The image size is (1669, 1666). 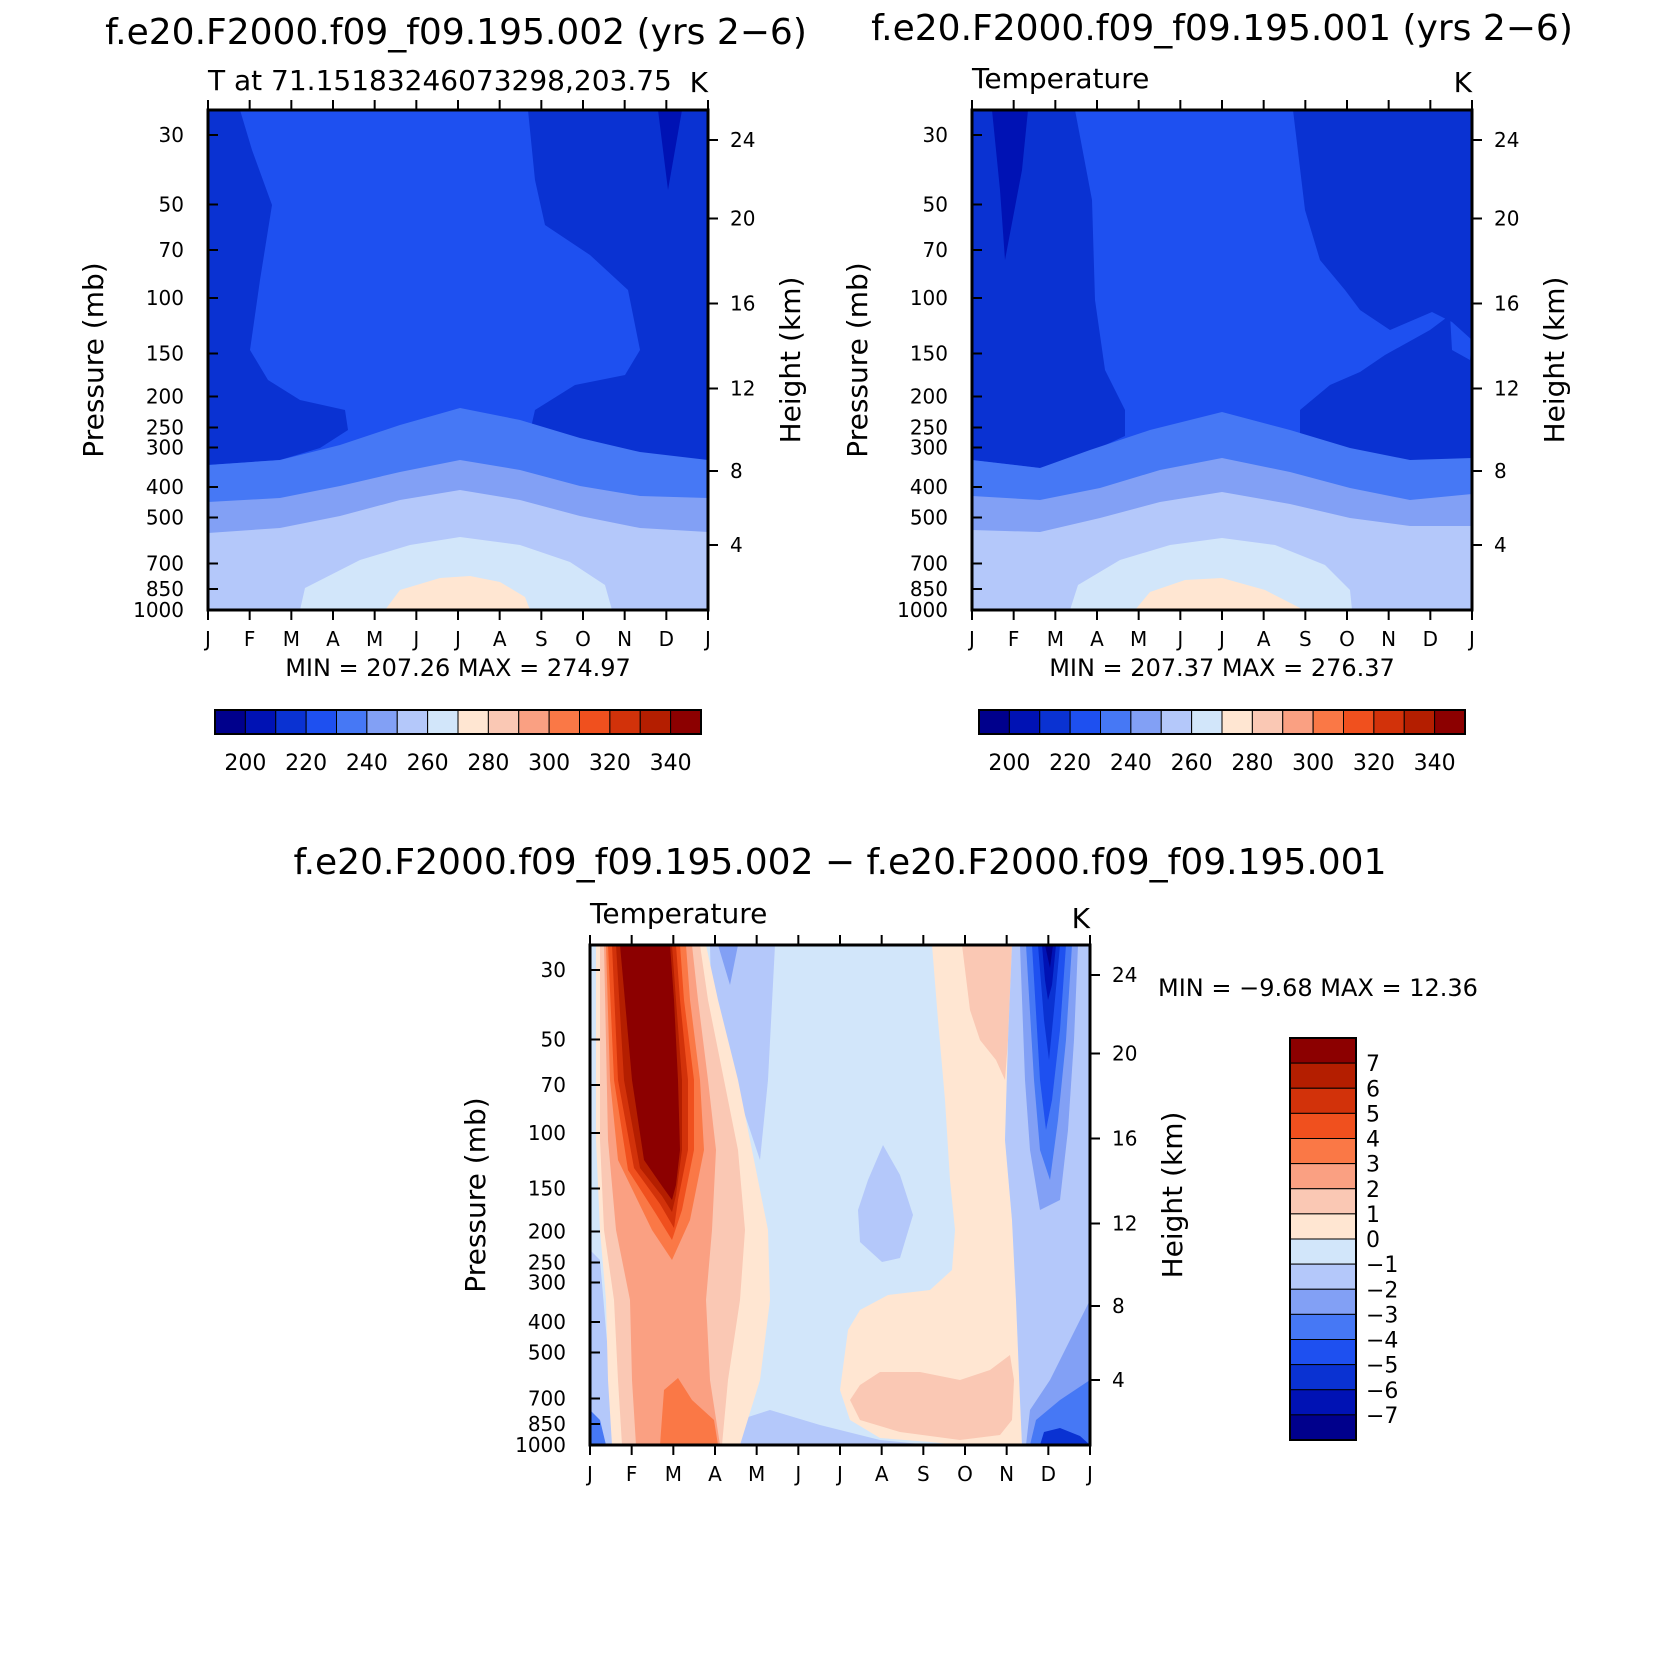 What do you see at coordinates (929, 589) in the screenshot?
I see `y-tick-label: 850` at bounding box center [929, 589].